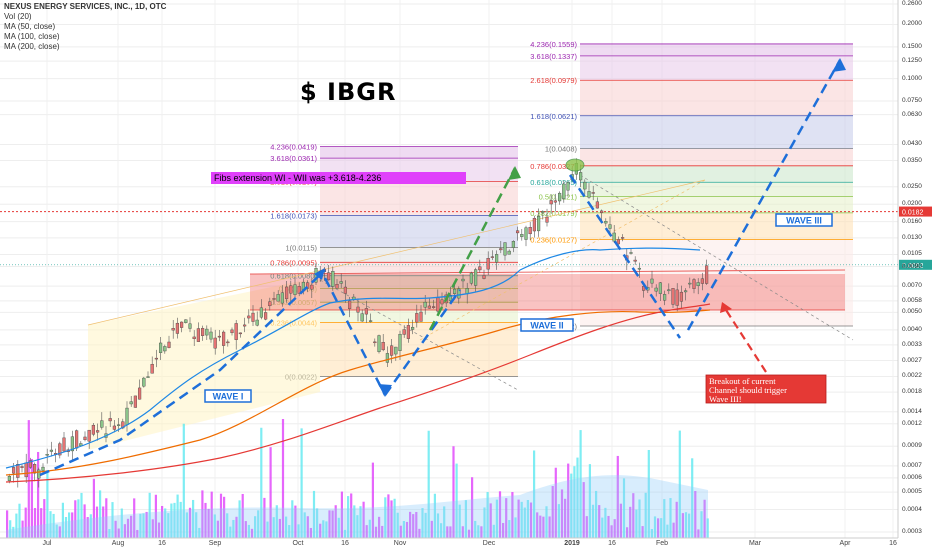 This screenshot has height=550, width=932. What do you see at coordinates (912, 423) in the screenshot?
I see `price-tick-label: 0.0012` at bounding box center [912, 423].